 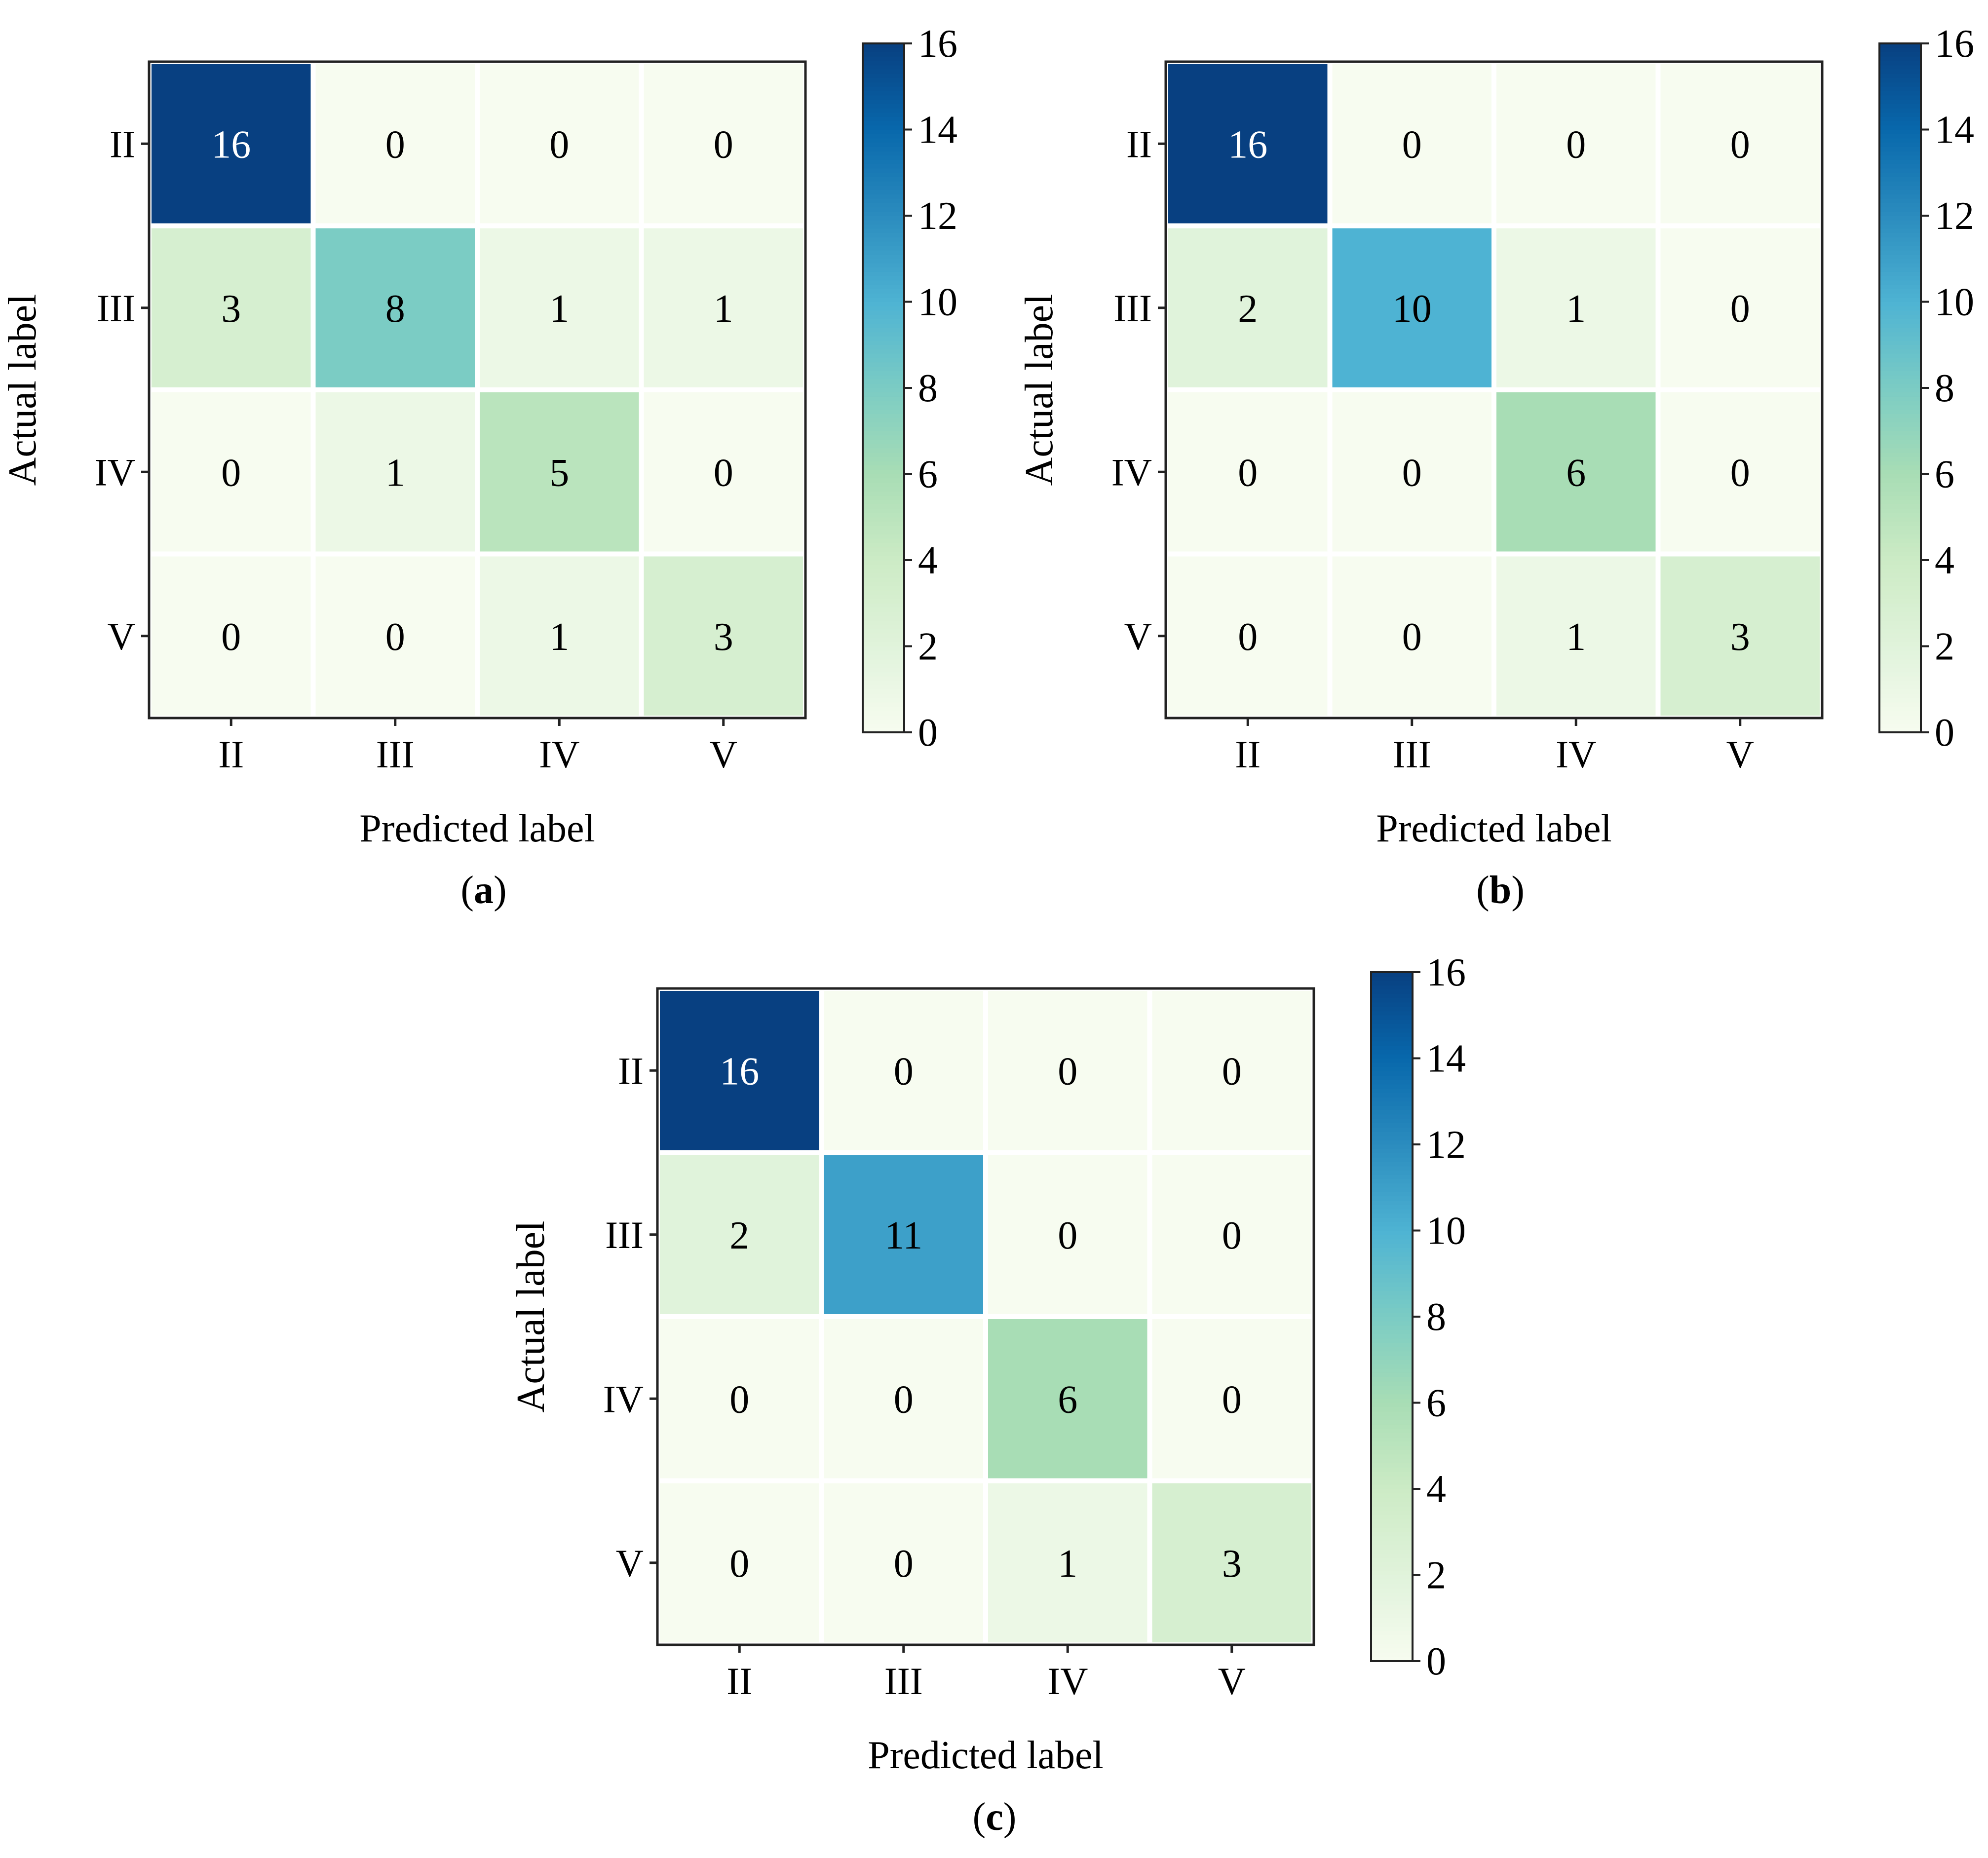 I want to click on colorbar-tick-label: 10, so click(x=937, y=302).